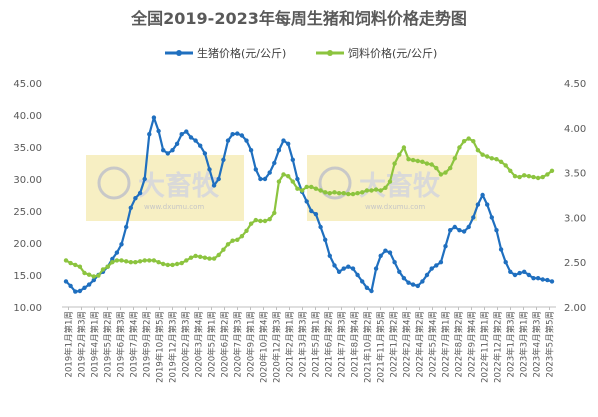 The width and height of the screenshot is (598, 417). What do you see at coordinates (575, 84) in the screenshot?
I see `y-right-tick-label: 4.50` at bounding box center [575, 84].